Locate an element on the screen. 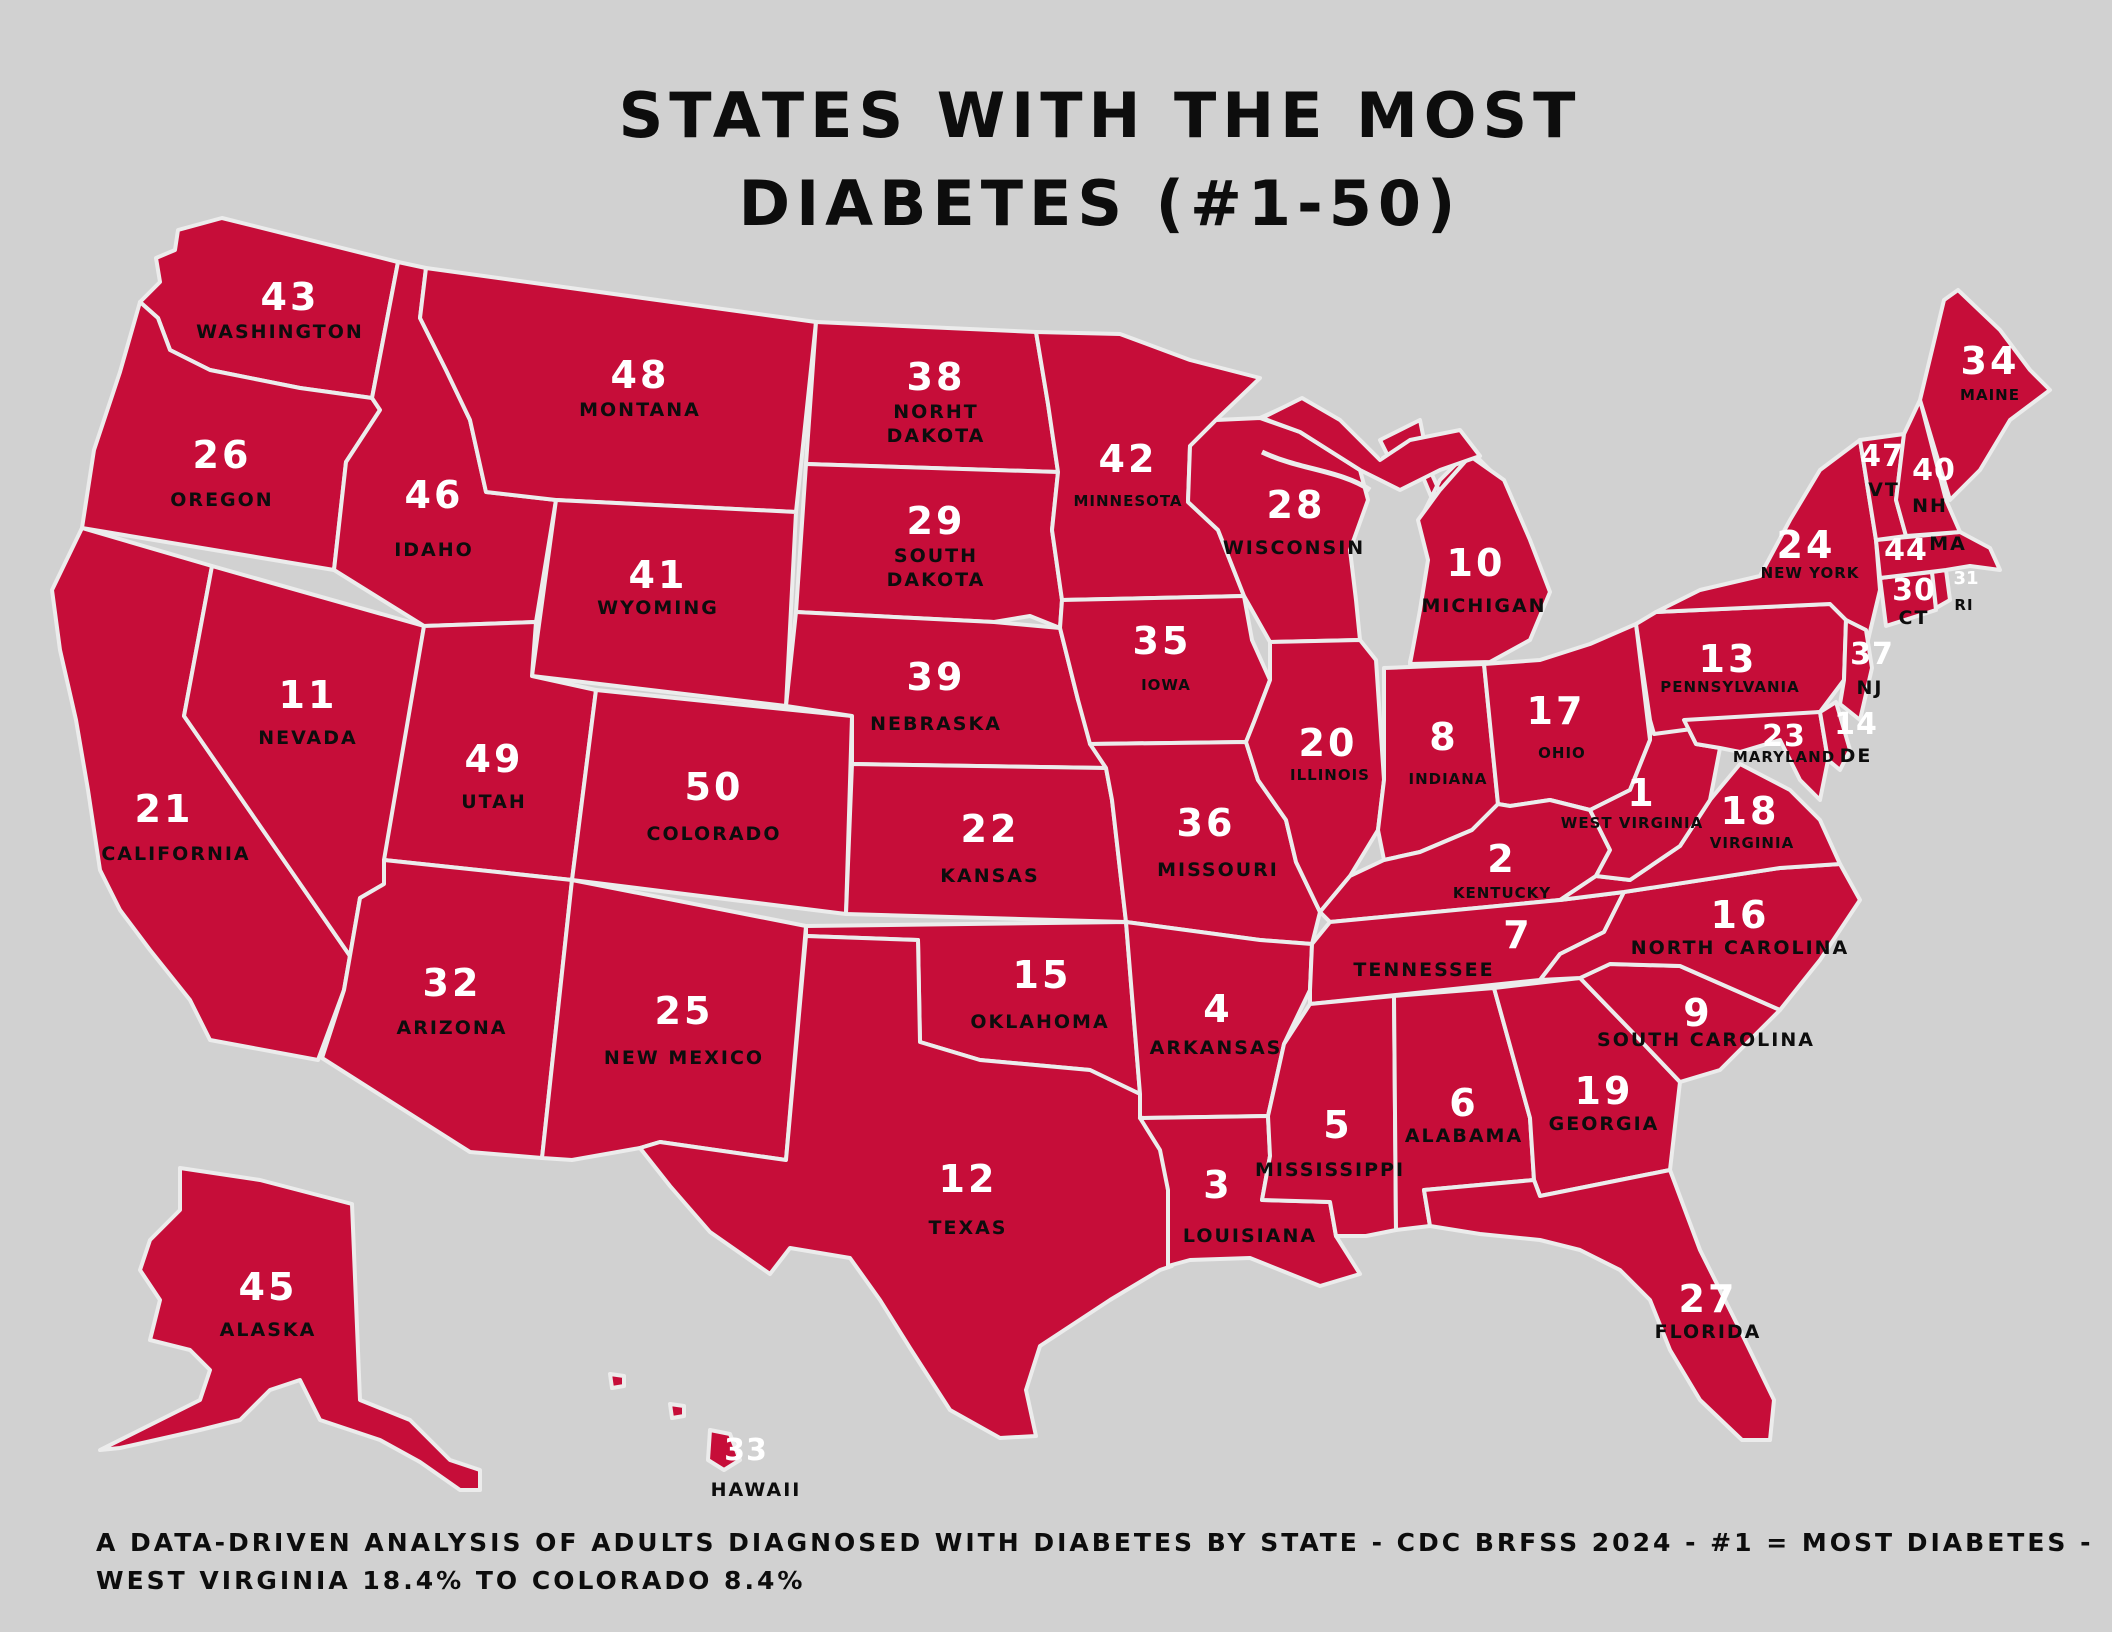 The width and height of the screenshot is (2112, 1632). state-shape-ak is located at coordinates (290, 1329).